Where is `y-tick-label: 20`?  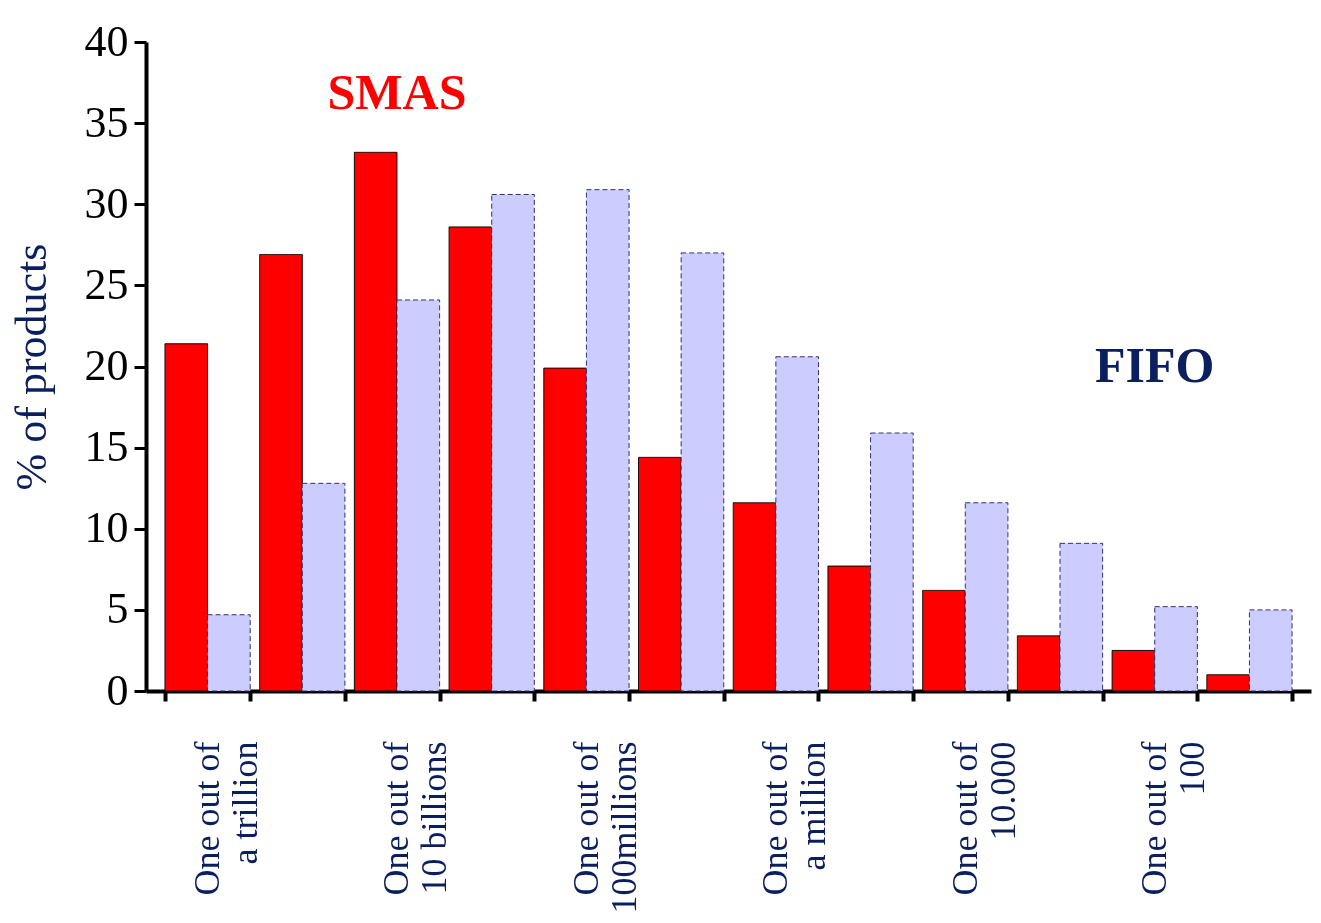 y-tick-label: 20 is located at coordinates (106, 365).